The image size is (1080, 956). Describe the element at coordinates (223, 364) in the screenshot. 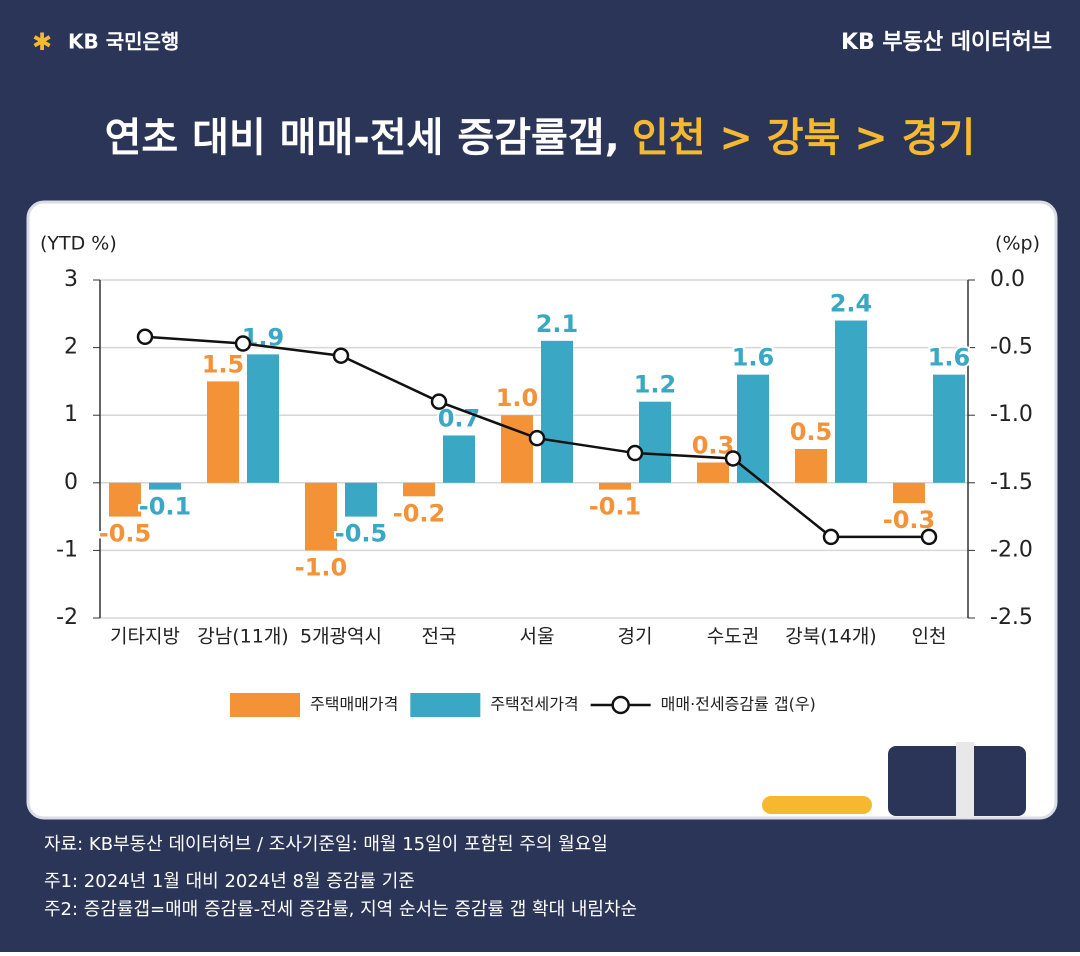

I see `value-label: 1.5` at that location.